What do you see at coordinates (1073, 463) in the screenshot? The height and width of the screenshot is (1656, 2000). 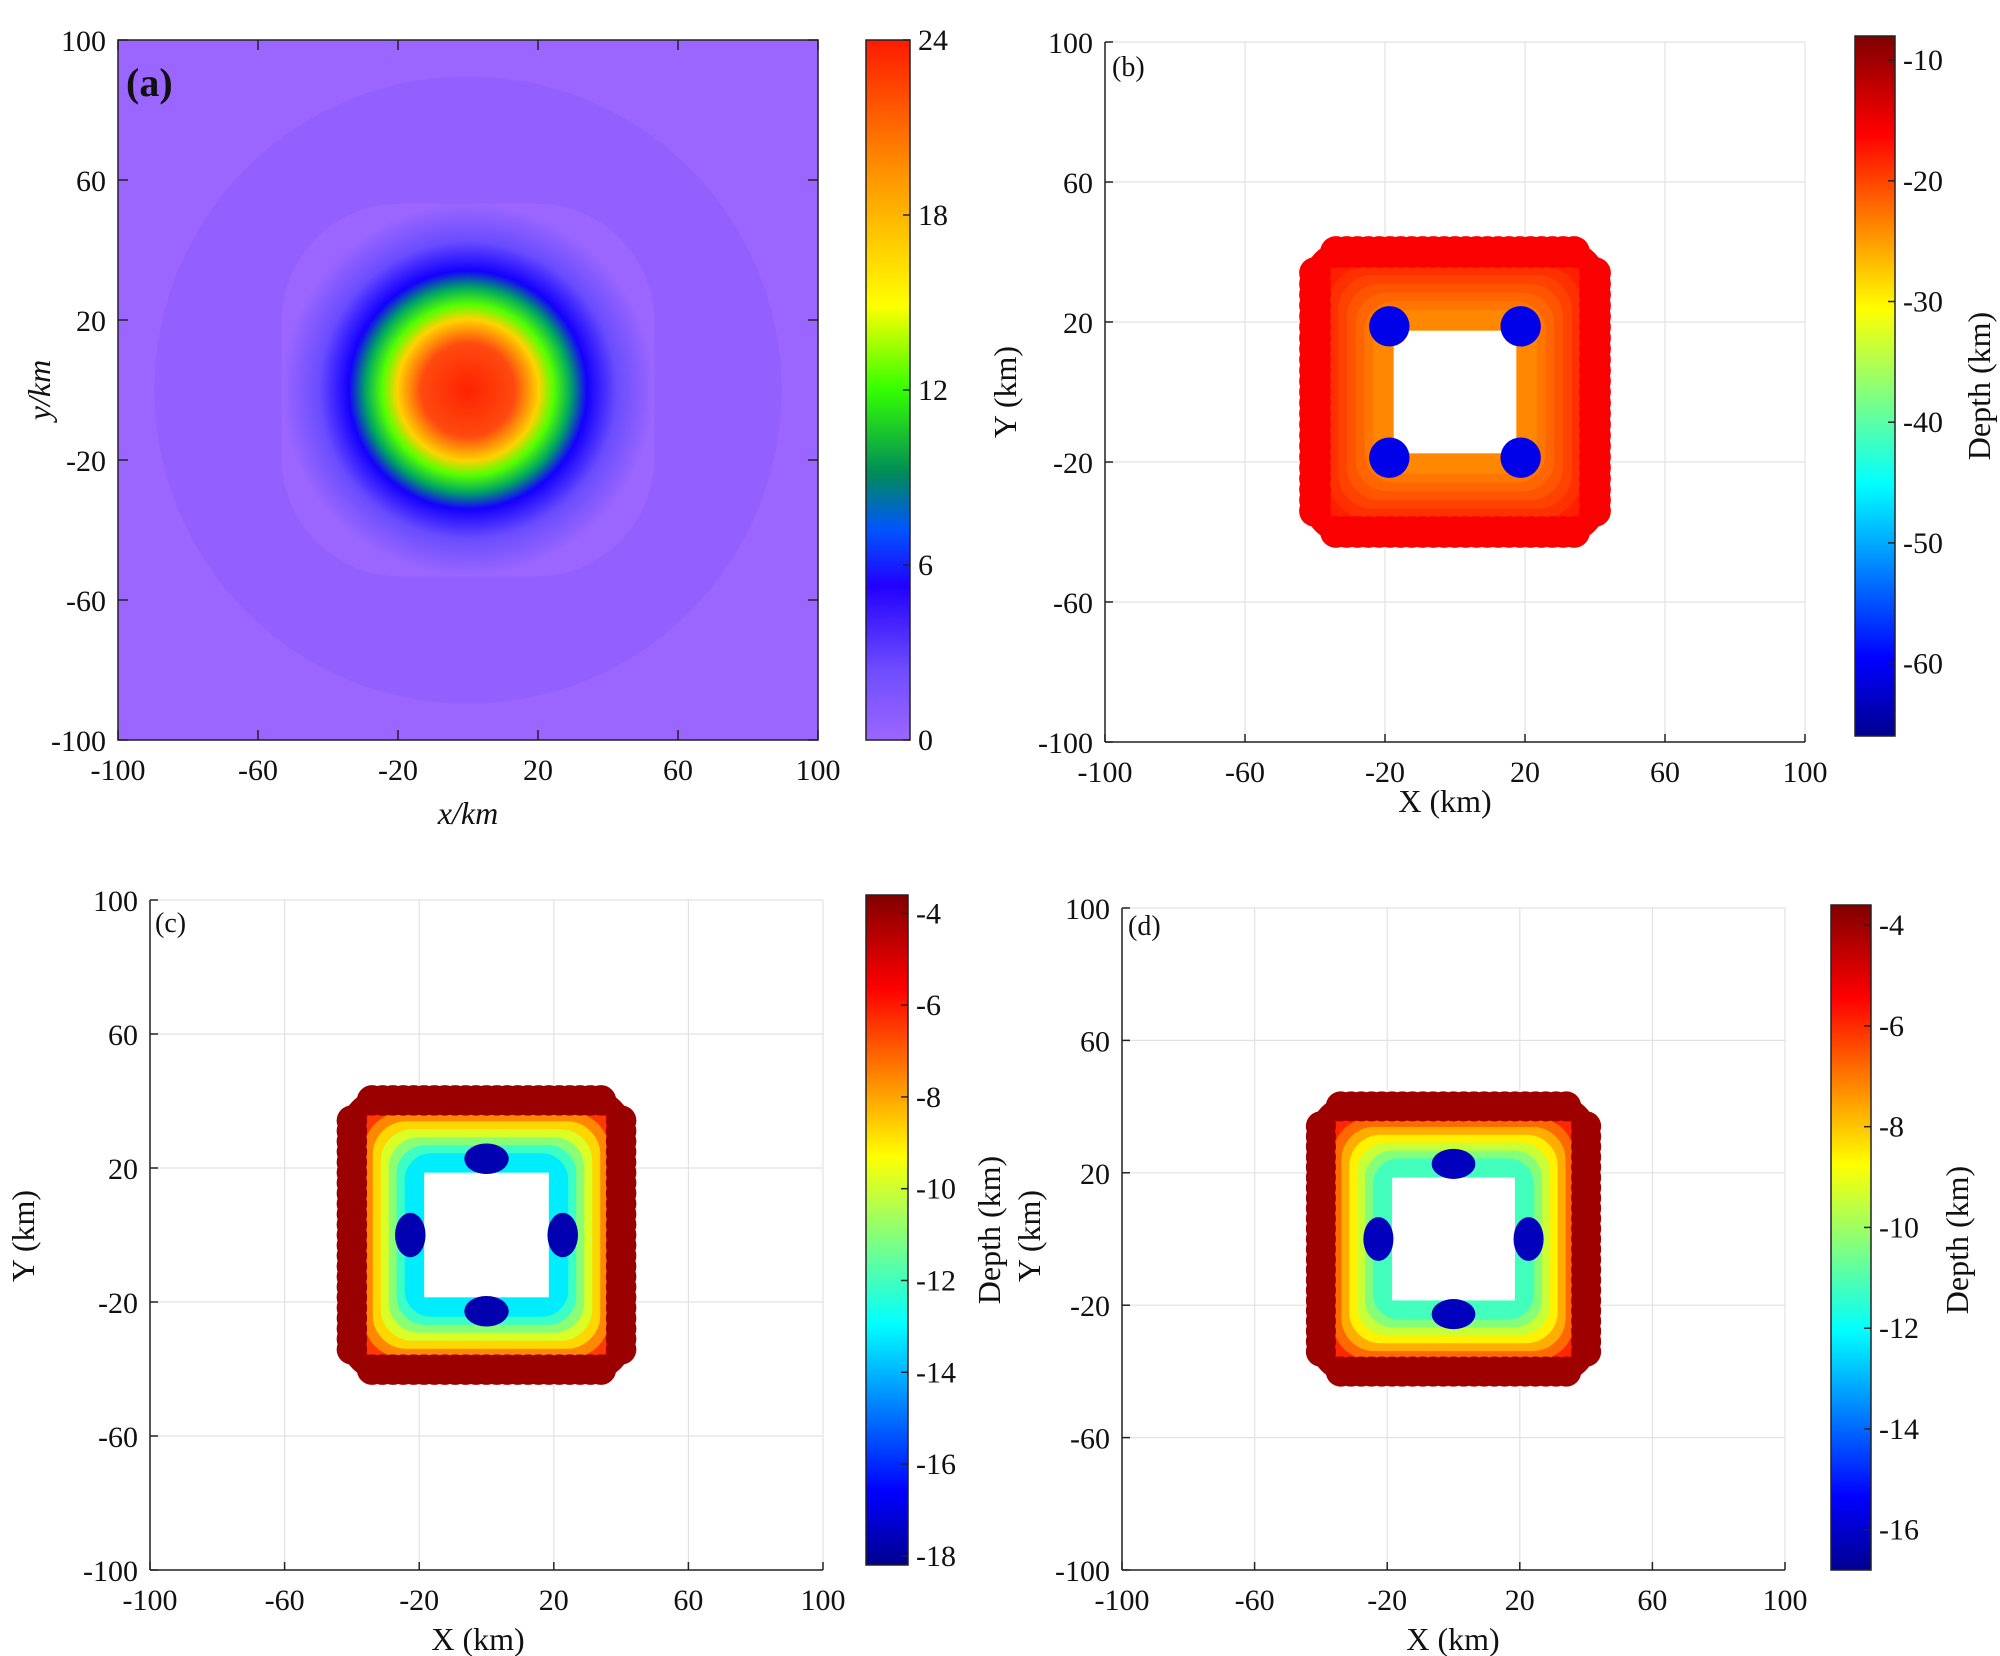 I see `panel-b-ytick-label: -20` at bounding box center [1073, 463].